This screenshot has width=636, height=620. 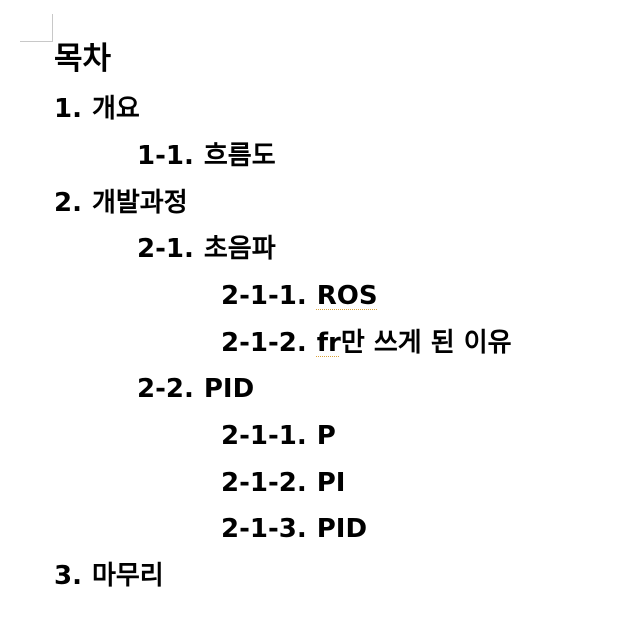 What do you see at coordinates (68, 109) in the screenshot?
I see `toc-number: 1.` at bounding box center [68, 109].